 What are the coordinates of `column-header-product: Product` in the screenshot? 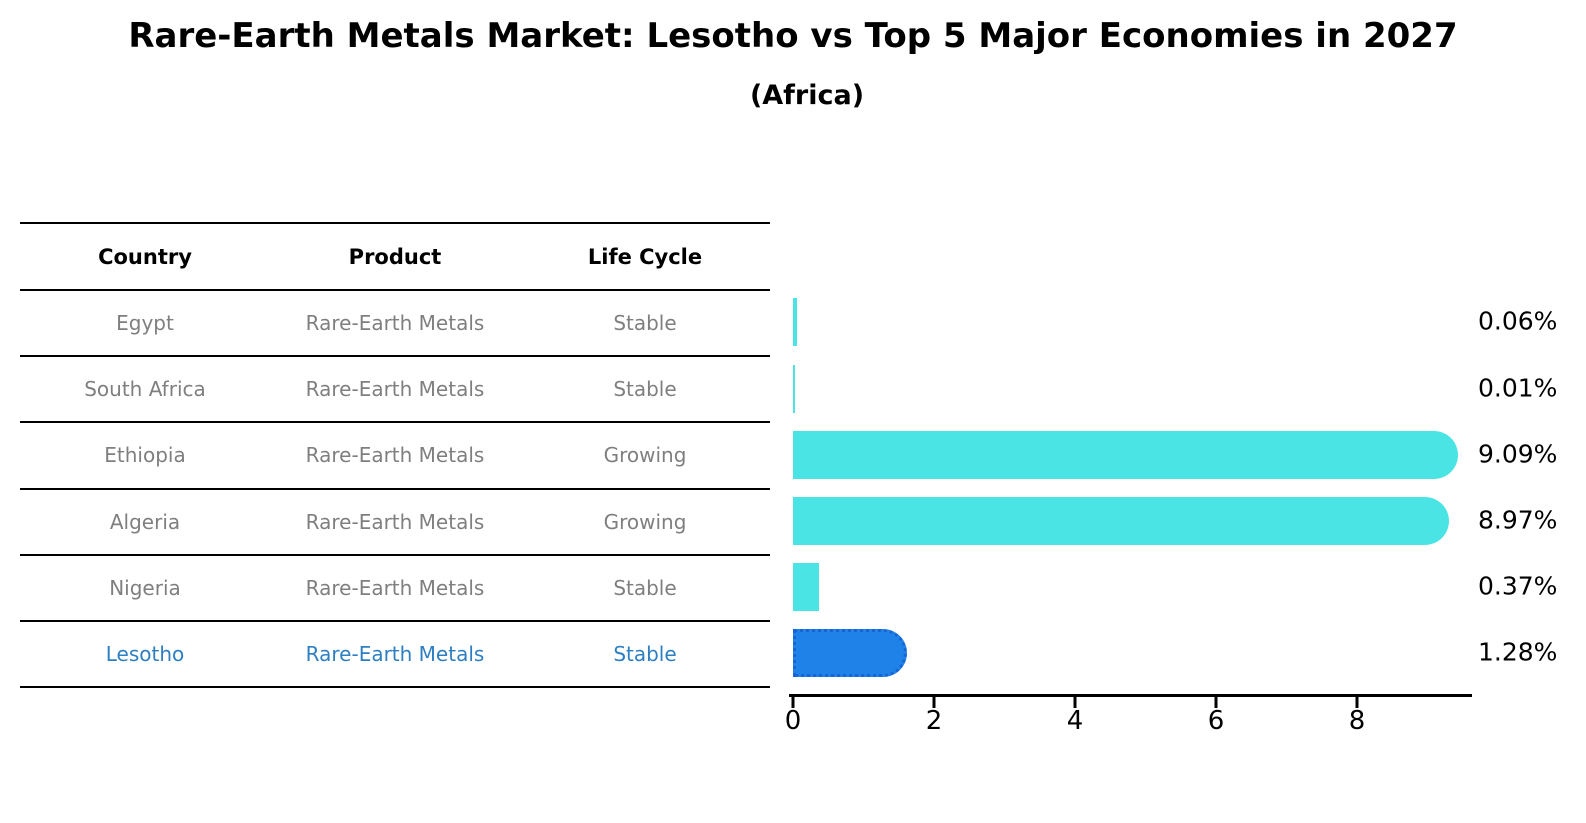 It's located at (395, 256).